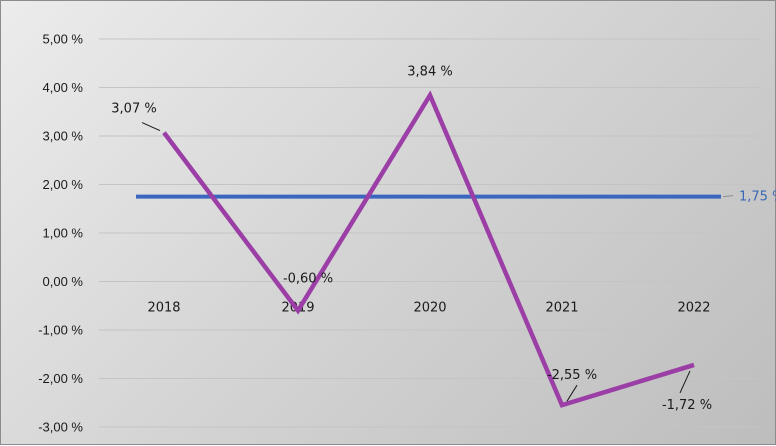 The height and width of the screenshot is (446, 776). Describe the element at coordinates (429, 308) in the screenshot. I see `x-tick-label: 2020` at that location.